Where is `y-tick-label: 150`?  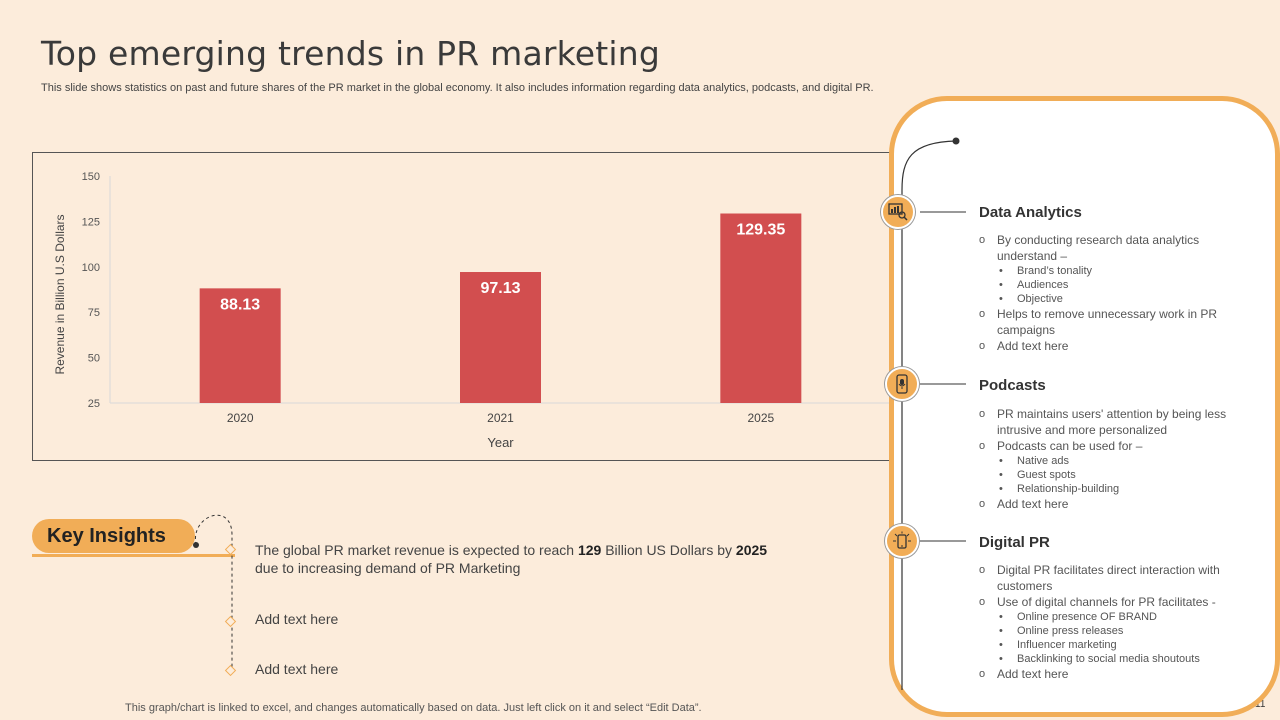
y-tick-label: 150 is located at coordinates (91, 177).